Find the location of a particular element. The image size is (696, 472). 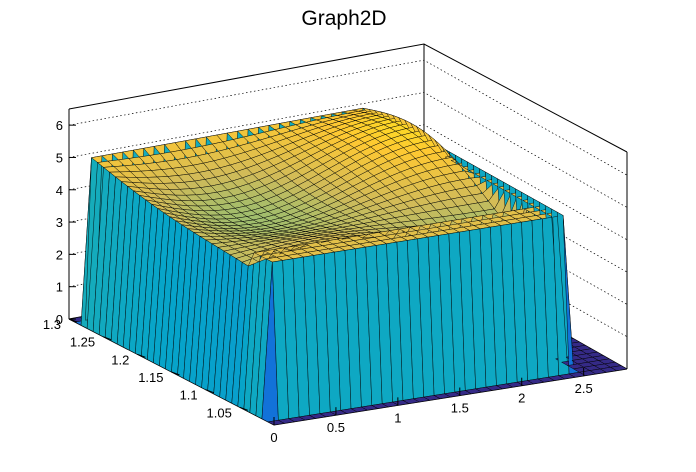

x-tick-label: 1.5 is located at coordinates (460, 408).